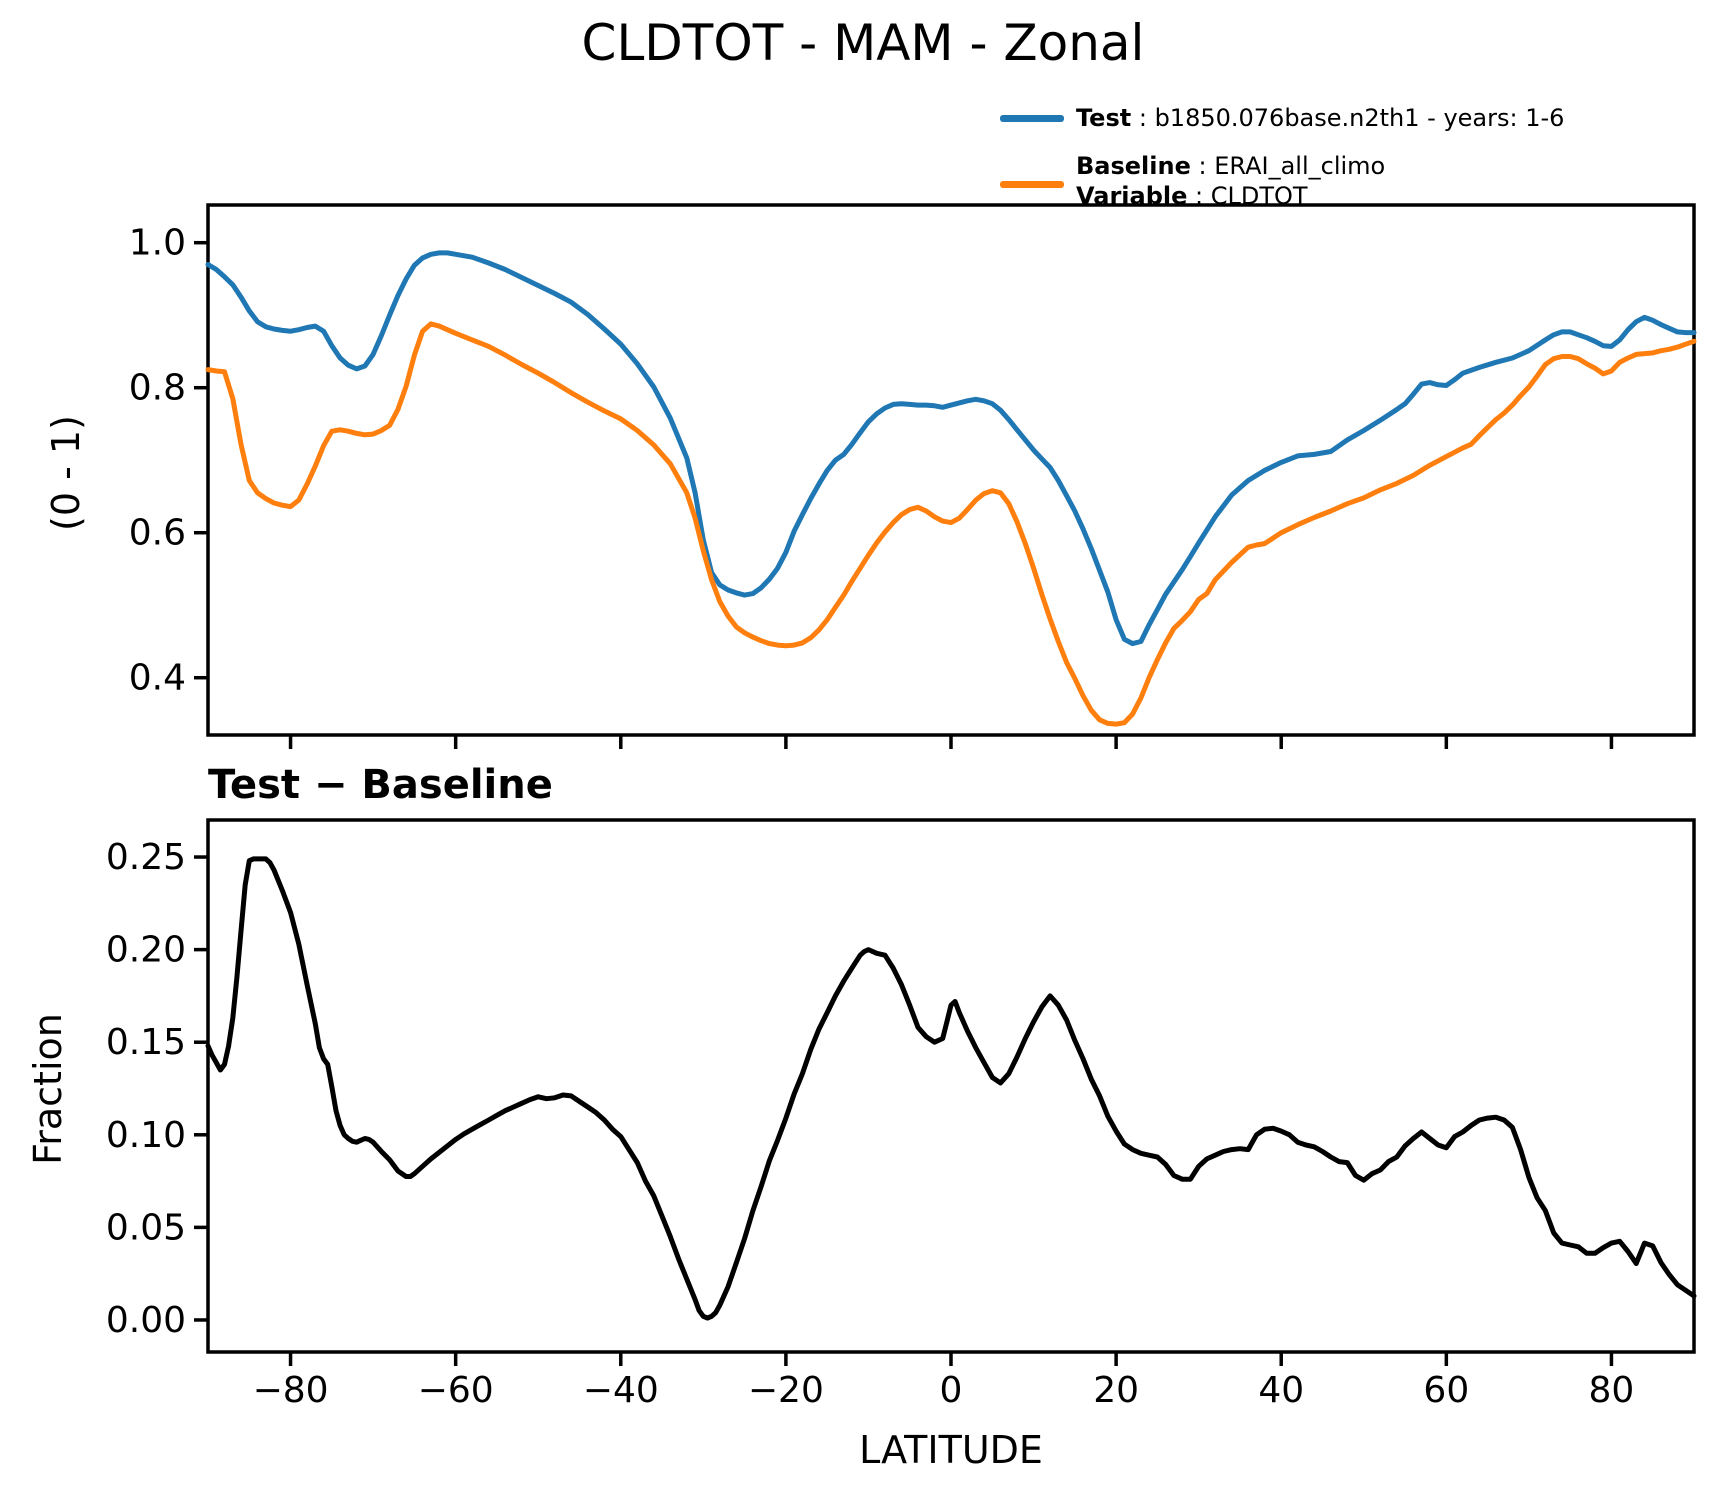 The height and width of the screenshot is (1496, 1726). Describe the element at coordinates (146, 1227) in the screenshot. I see `y-tick-label: 0.05` at that location.